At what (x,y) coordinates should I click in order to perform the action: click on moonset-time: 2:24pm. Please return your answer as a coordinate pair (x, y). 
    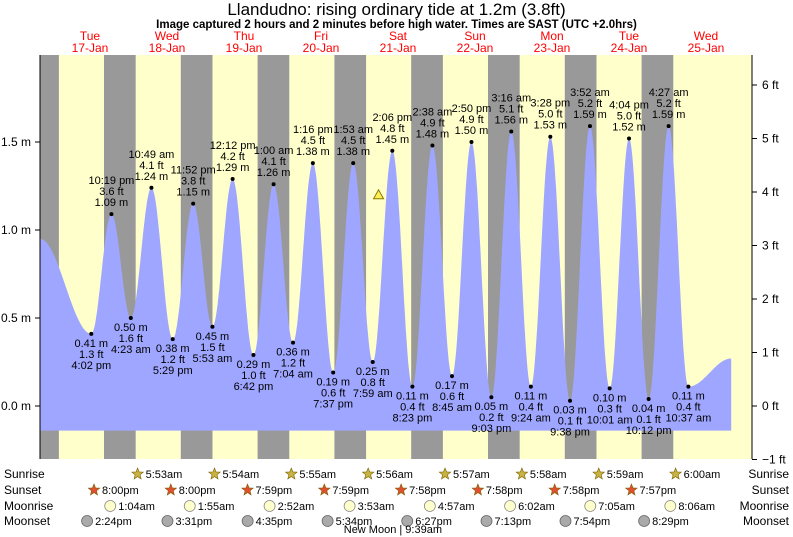
    Looking at the image, I should click on (113, 522).